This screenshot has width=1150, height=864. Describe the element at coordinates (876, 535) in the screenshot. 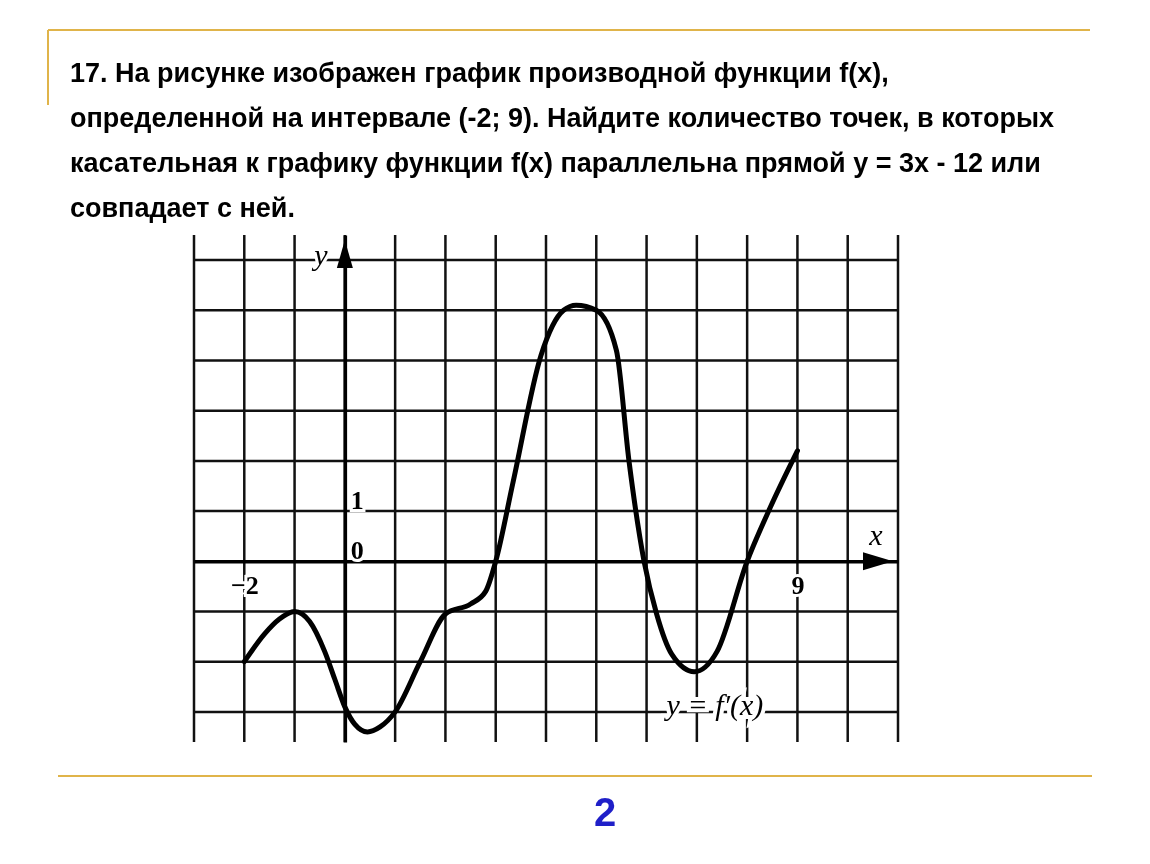

I see `x-axis-title: x` at that location.